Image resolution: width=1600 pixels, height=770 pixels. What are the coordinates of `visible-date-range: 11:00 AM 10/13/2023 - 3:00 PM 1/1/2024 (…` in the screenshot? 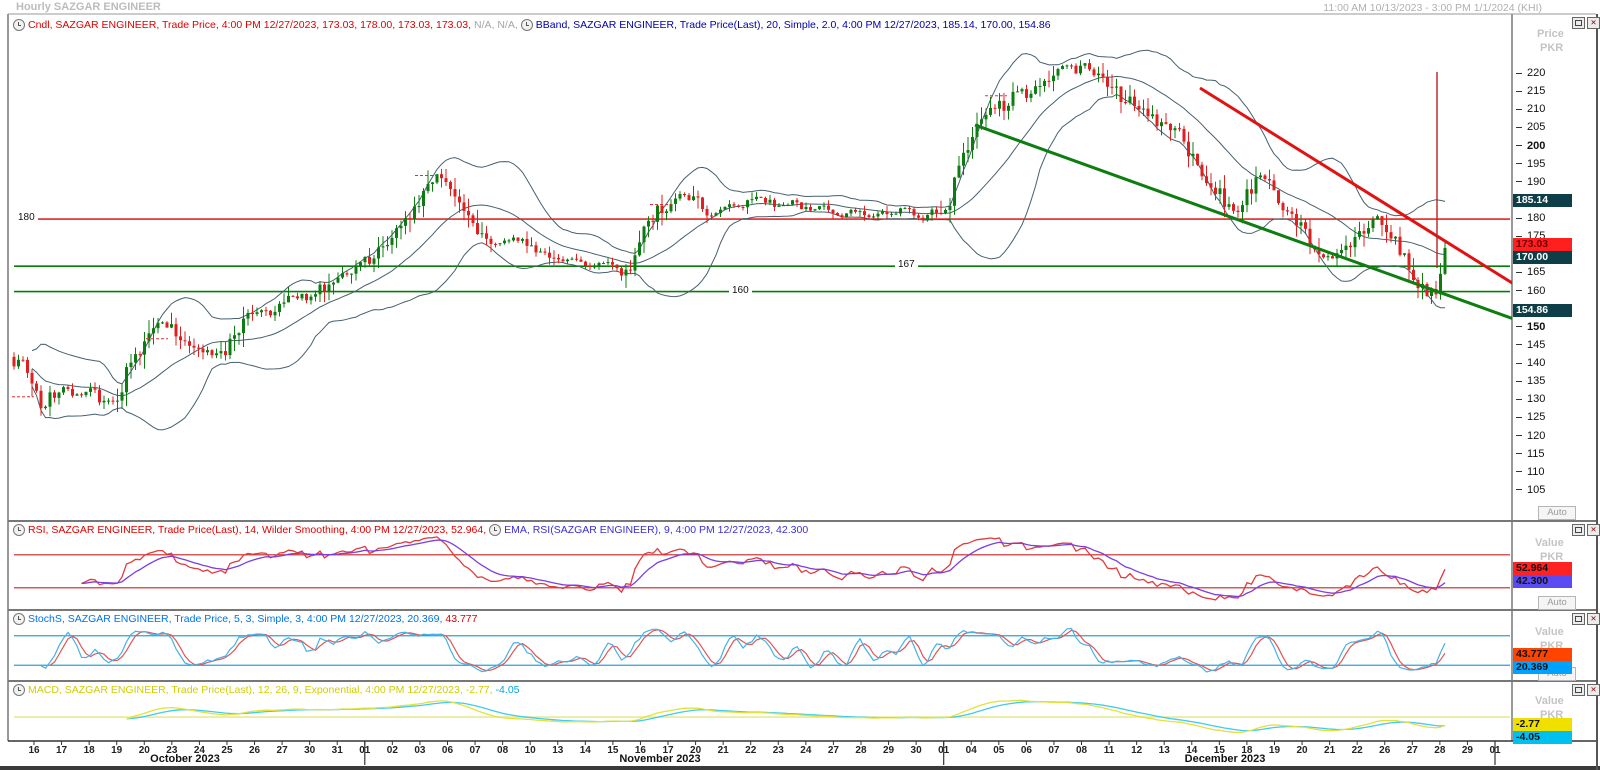 It's located at (1432, 8).